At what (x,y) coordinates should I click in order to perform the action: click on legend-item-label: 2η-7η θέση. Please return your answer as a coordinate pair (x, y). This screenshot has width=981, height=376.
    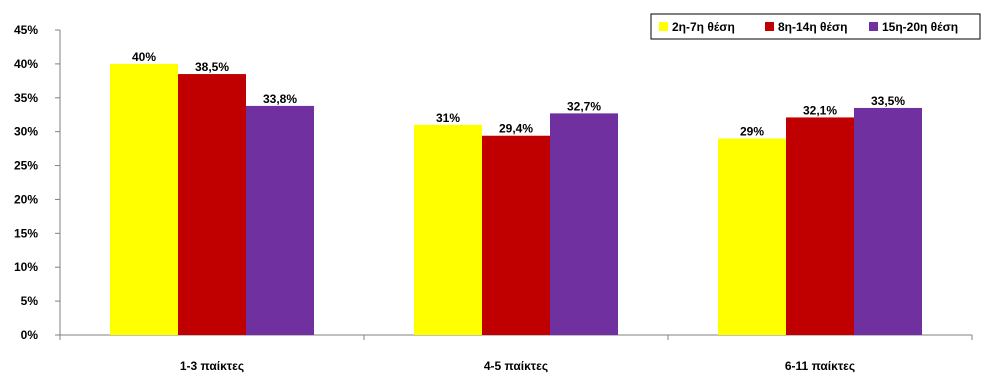
    Looking at the image, I should click on (703, 27).